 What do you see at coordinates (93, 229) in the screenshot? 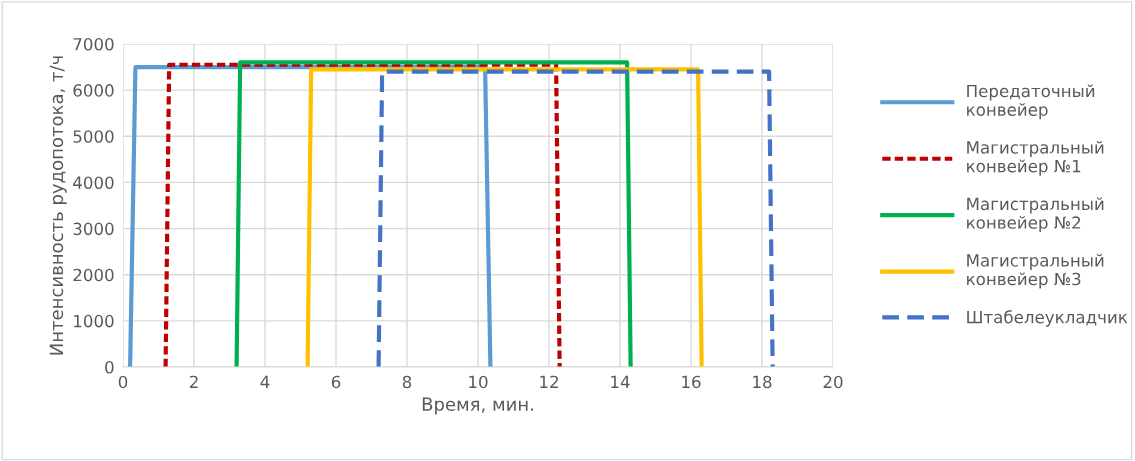
I see `y-tick-label: 3000` at bounding box center [93, 229].